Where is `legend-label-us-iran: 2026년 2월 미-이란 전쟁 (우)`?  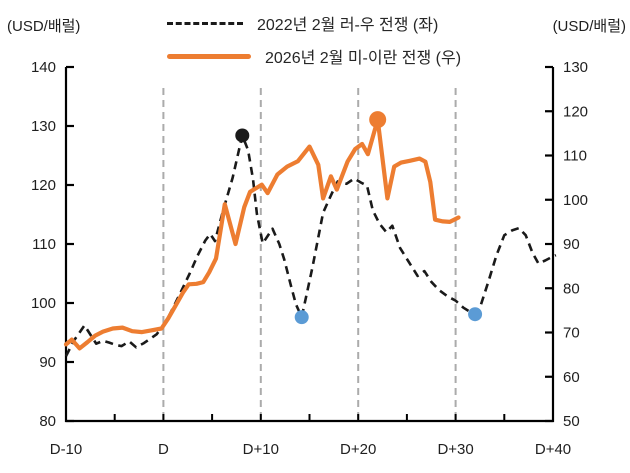
legend-label-us-iran: 2026년 2월 미-이란 전쟁 (우) is located at coordinates (363, 58).